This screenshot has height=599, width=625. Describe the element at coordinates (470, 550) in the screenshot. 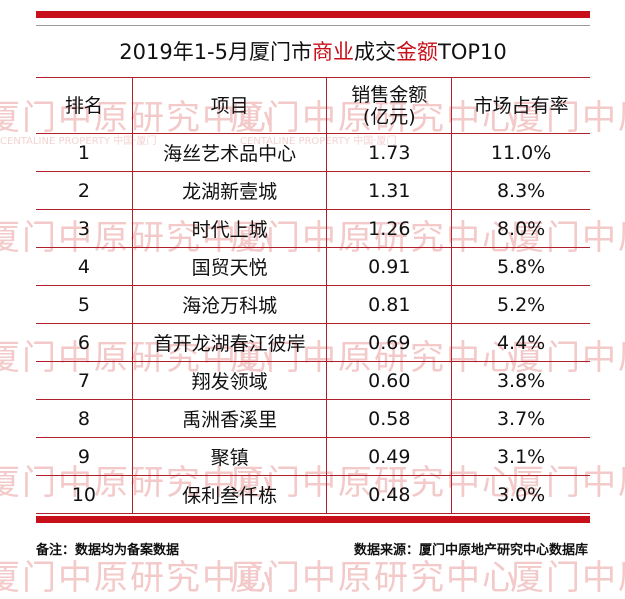

I see `footnote-source: 数据来源：厦门中原地产研究中心数据库` at that location.